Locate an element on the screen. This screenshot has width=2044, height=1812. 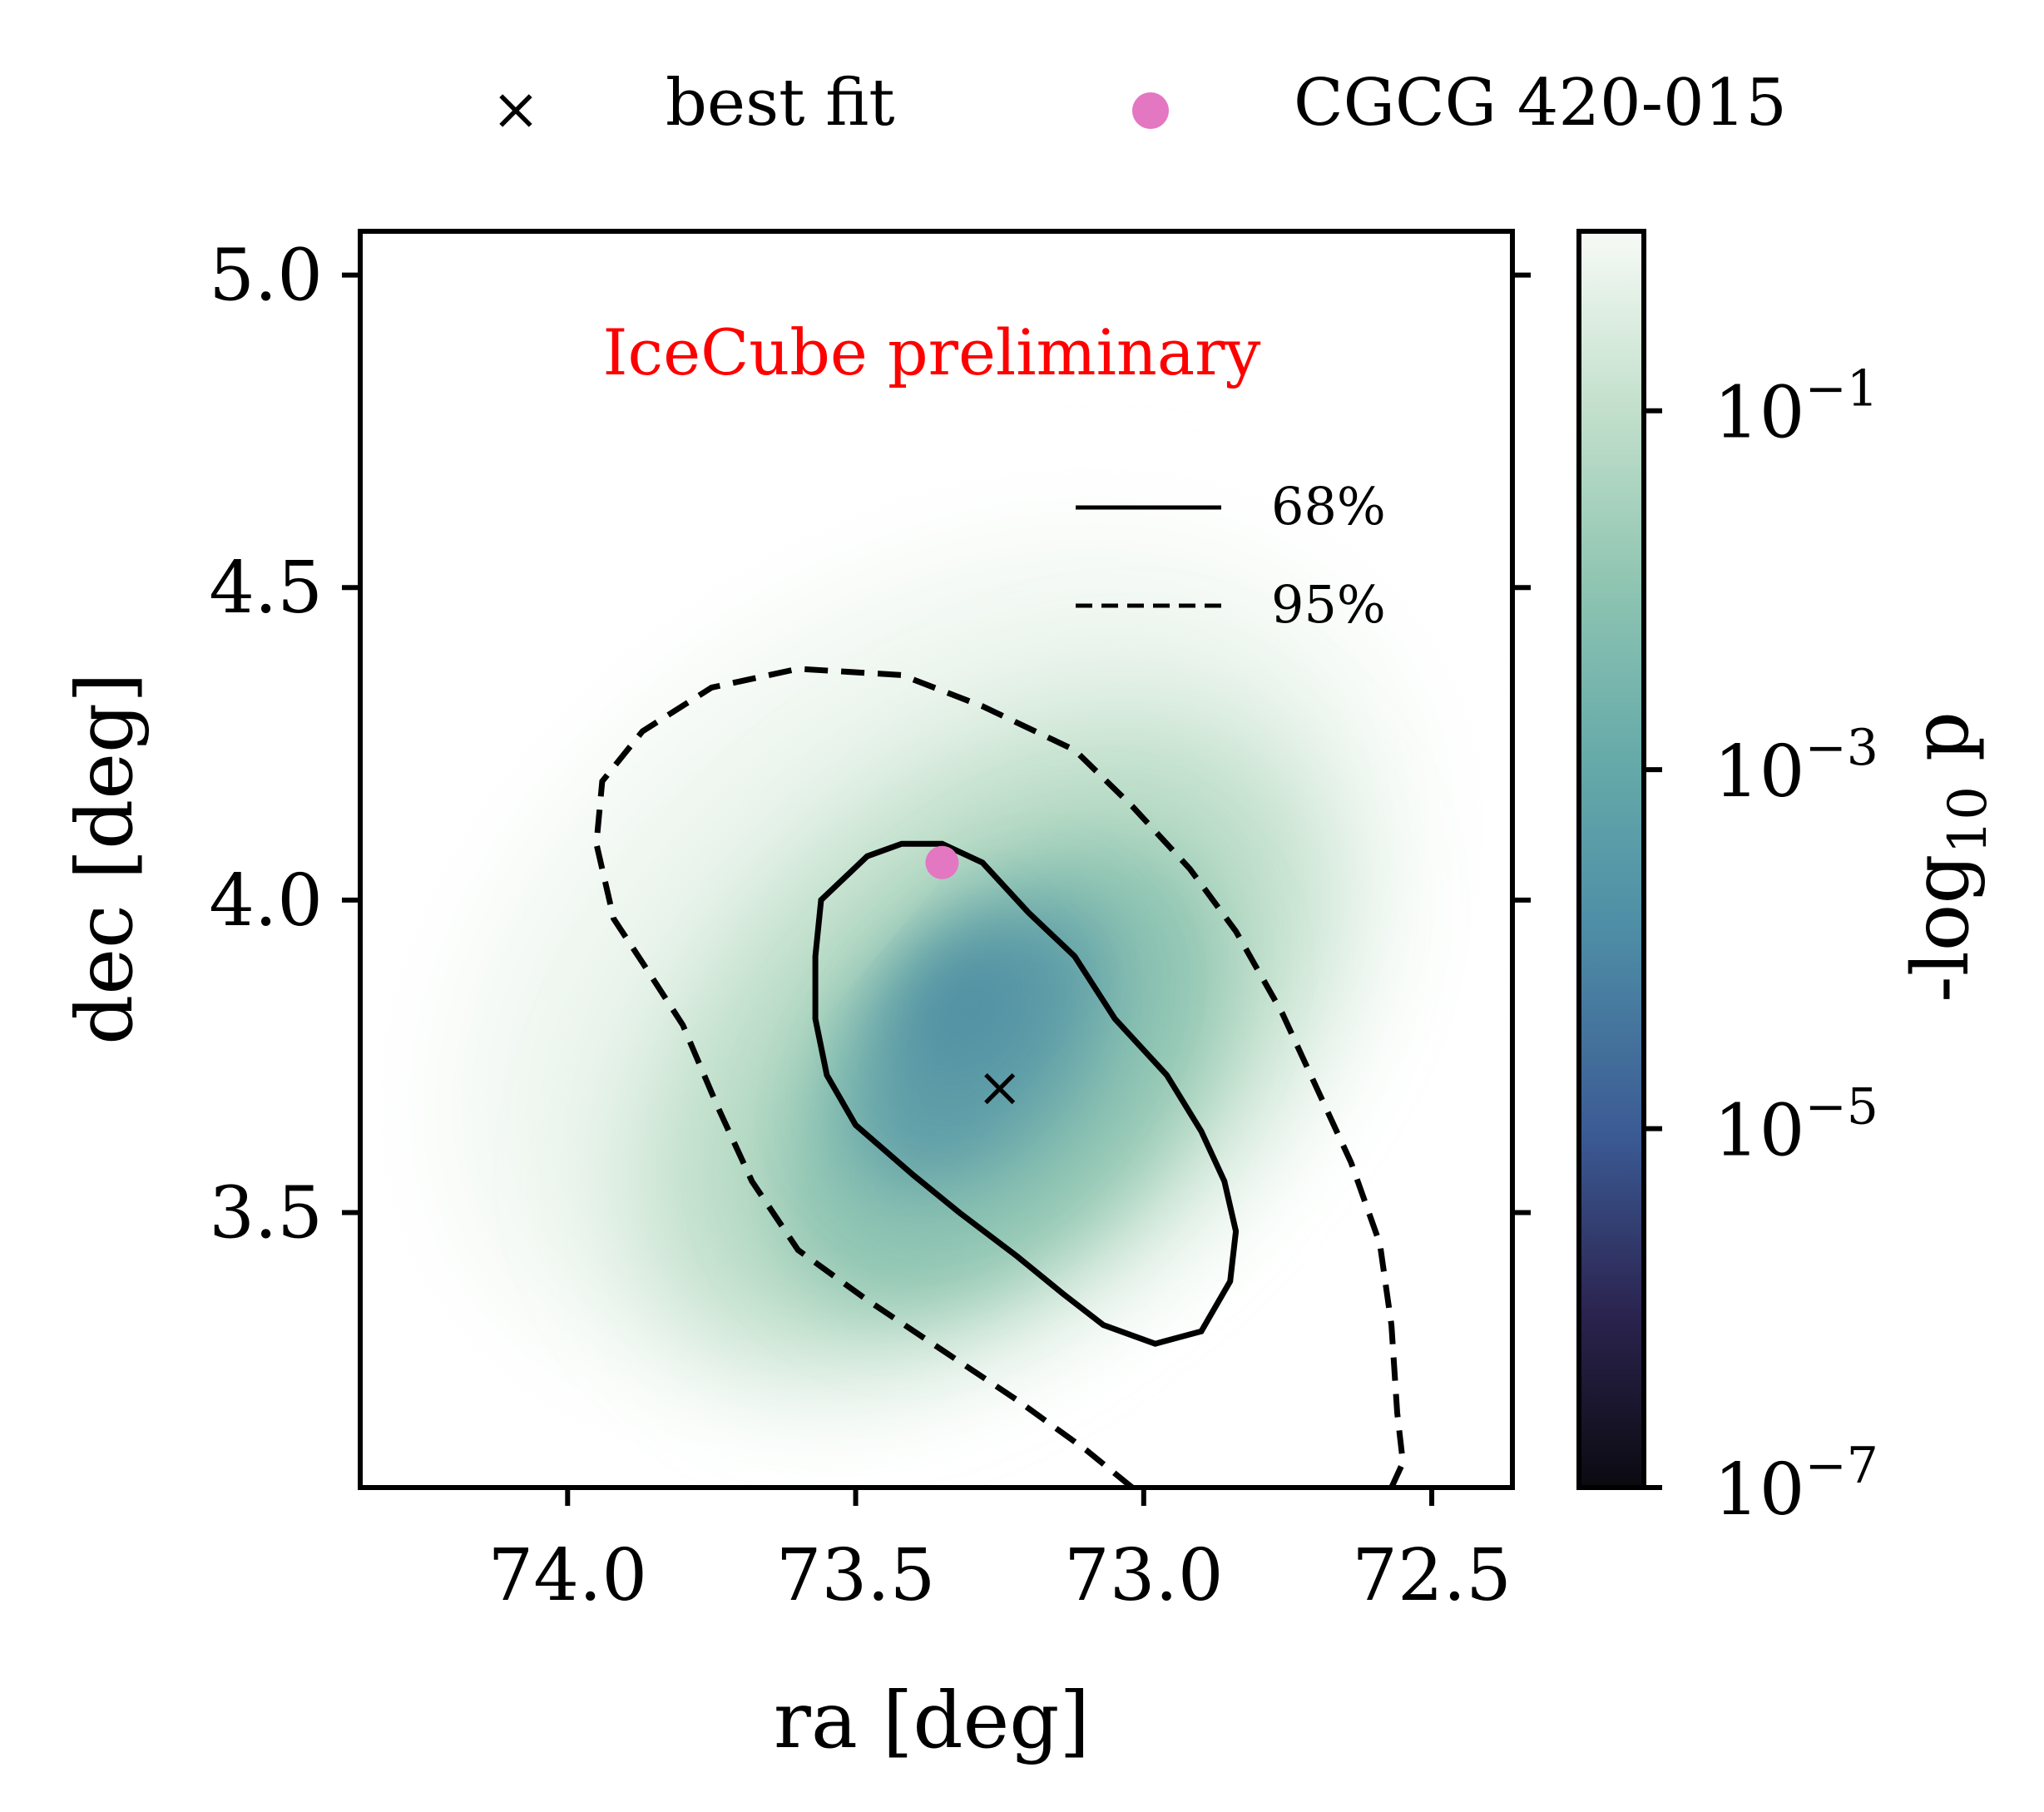
icecube-preliminary-annotation: IceCube preliminary is located at coordinates (932, 352).